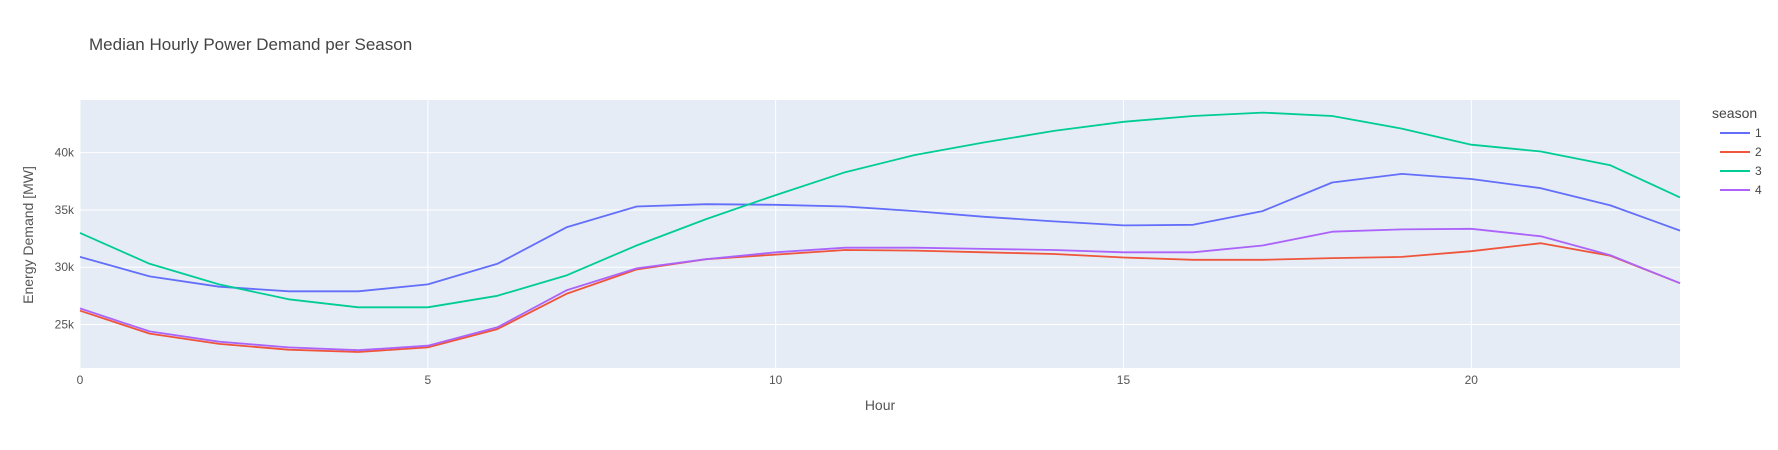 This screenshot has width=1778, height=450. I want to click on x-tick-label: 10, so click(776, 380).